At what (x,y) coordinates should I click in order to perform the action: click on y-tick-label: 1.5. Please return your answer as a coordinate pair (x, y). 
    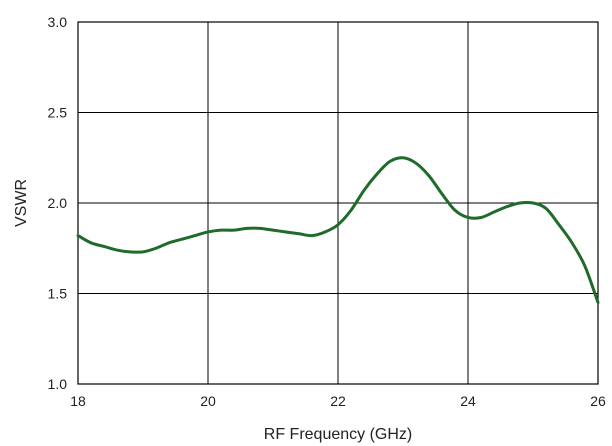
    Looking at the image, I should click on (58, 294).